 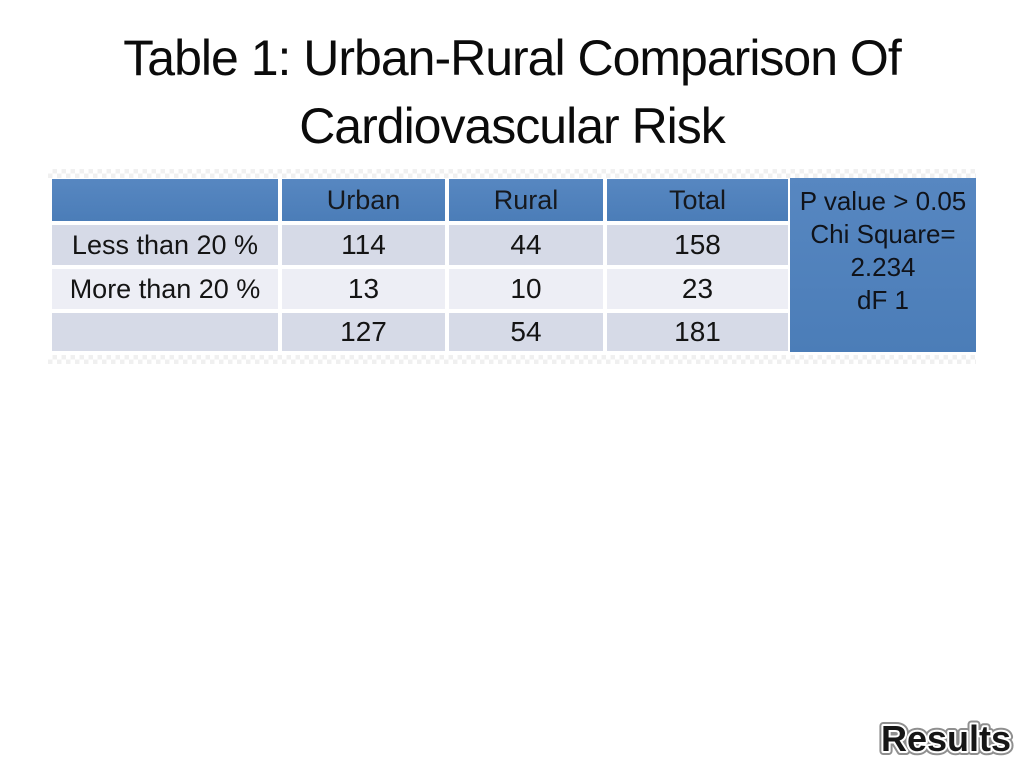 I want to click on results-watermark-outer-outline: Results, so click(x=946, y=738).